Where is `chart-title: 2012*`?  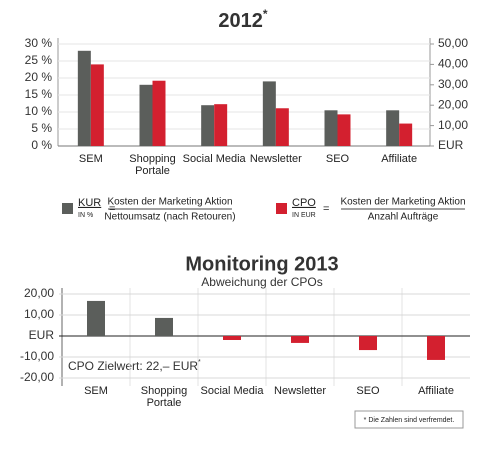 chart-title: 2012* is located at coordinates (243, 19).